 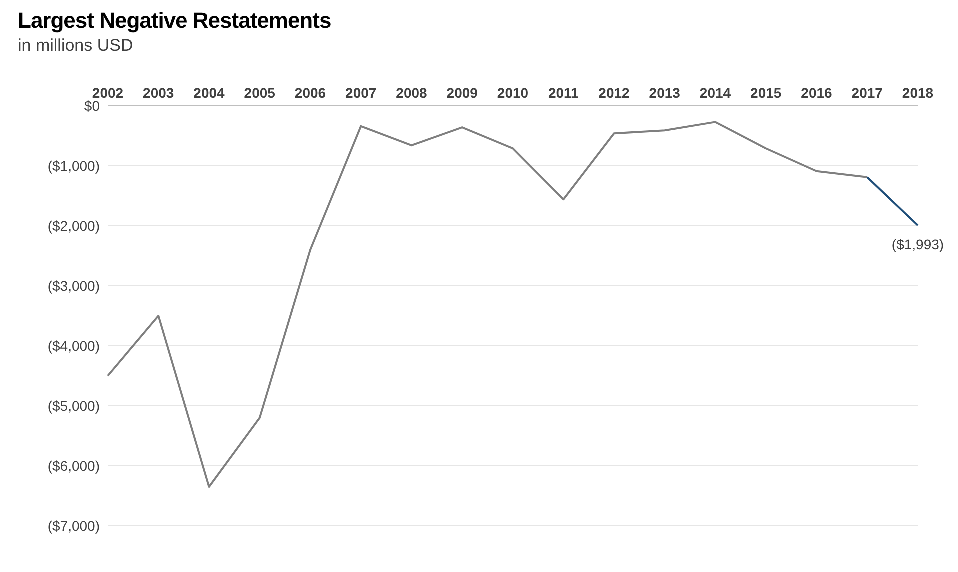 I want to click on chart-title: Largest Negative Restatements, so click(x=175, y=21).